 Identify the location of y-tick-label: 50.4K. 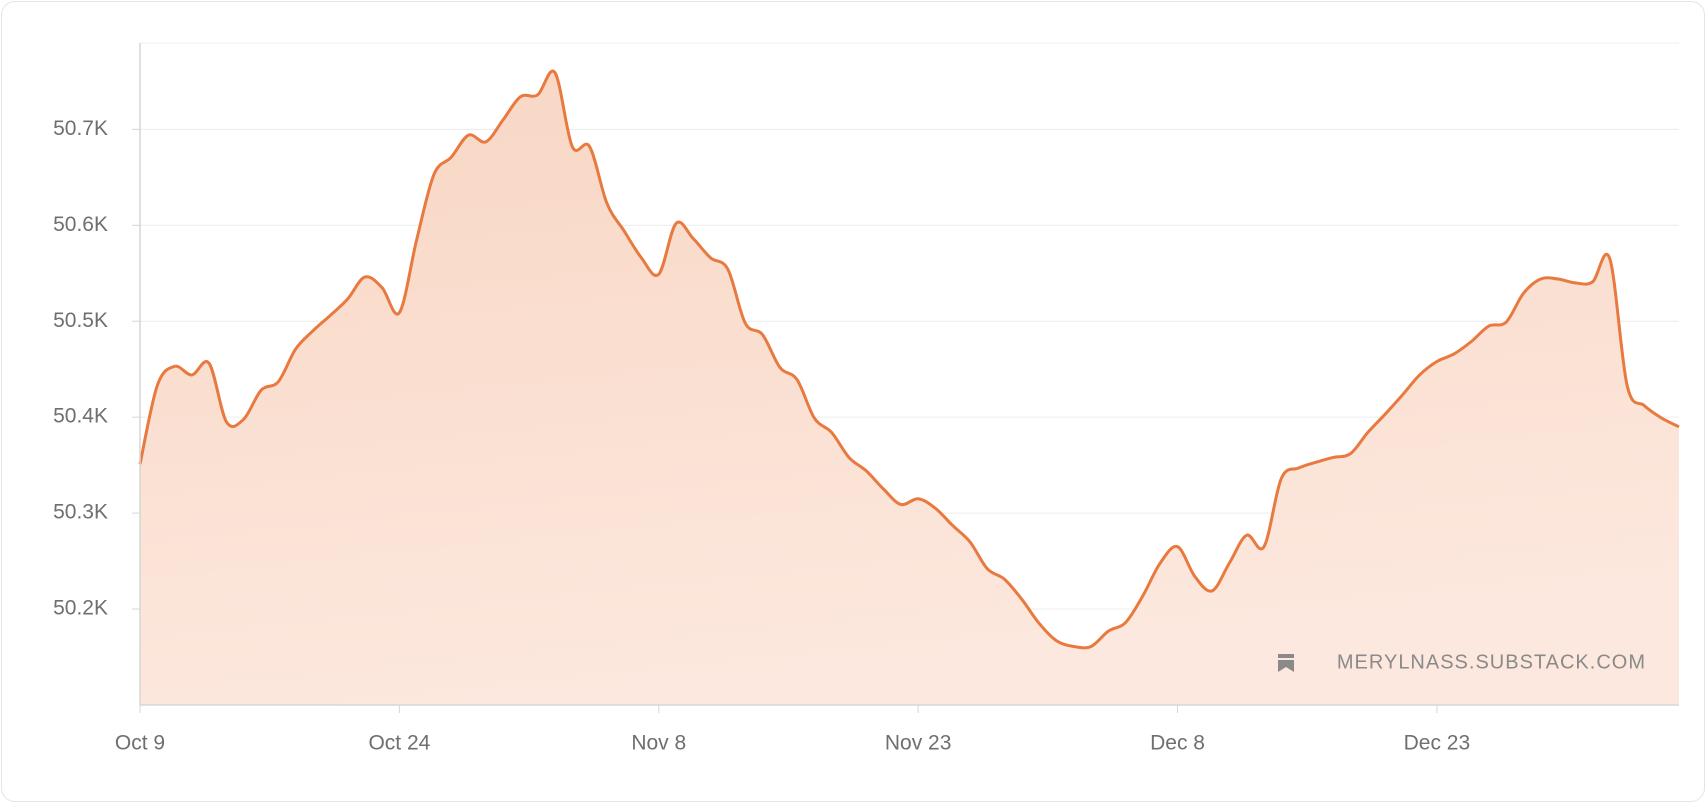
(80, 416).